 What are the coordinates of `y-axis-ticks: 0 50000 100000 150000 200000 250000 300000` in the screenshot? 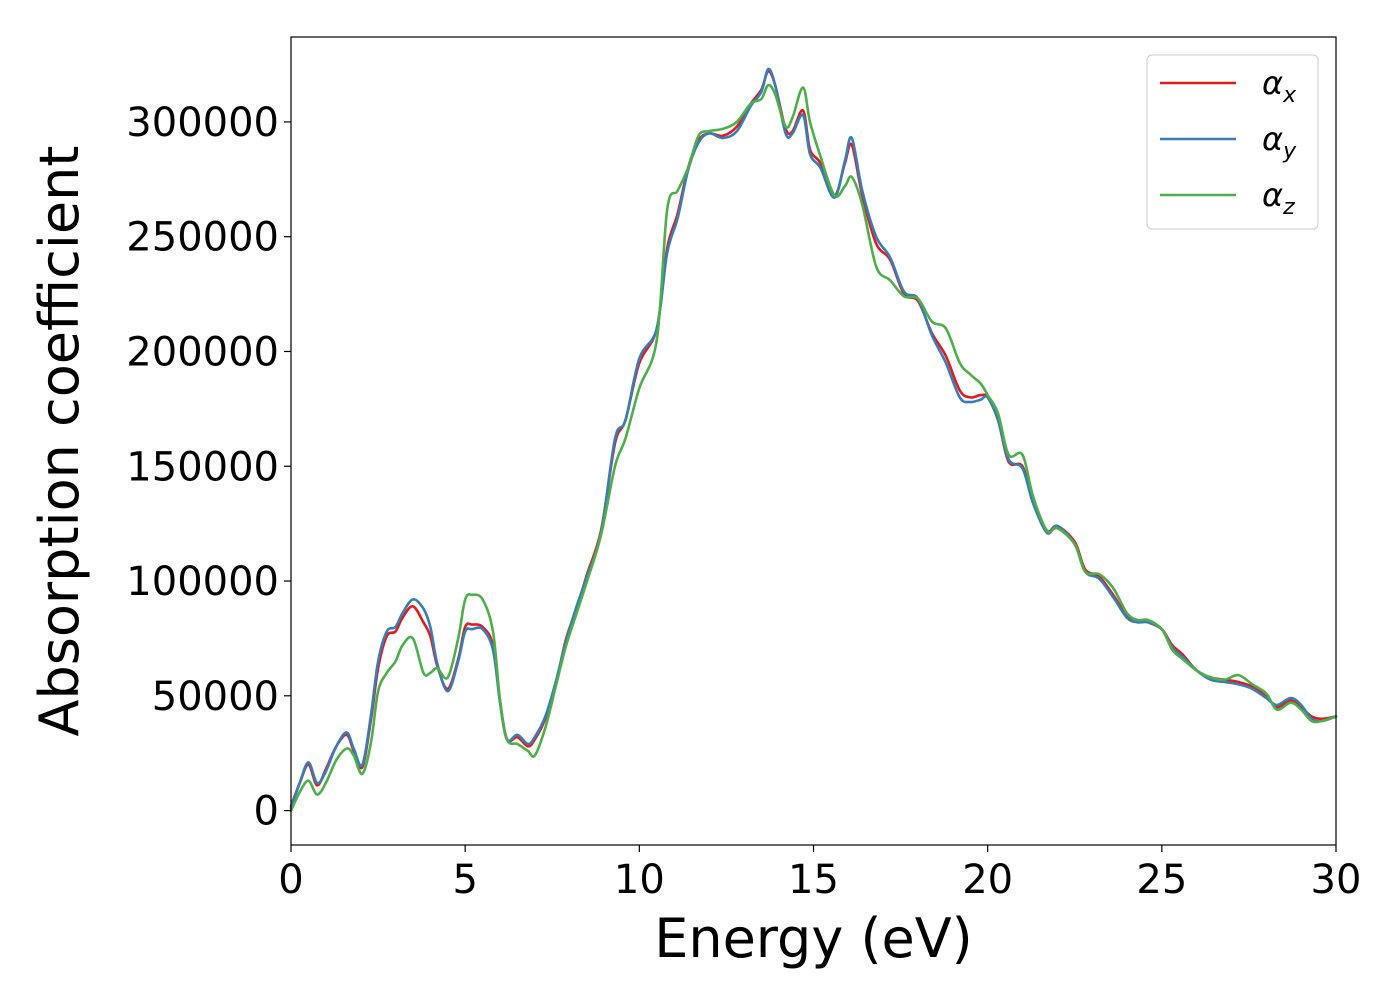 It's located at (208, 467).